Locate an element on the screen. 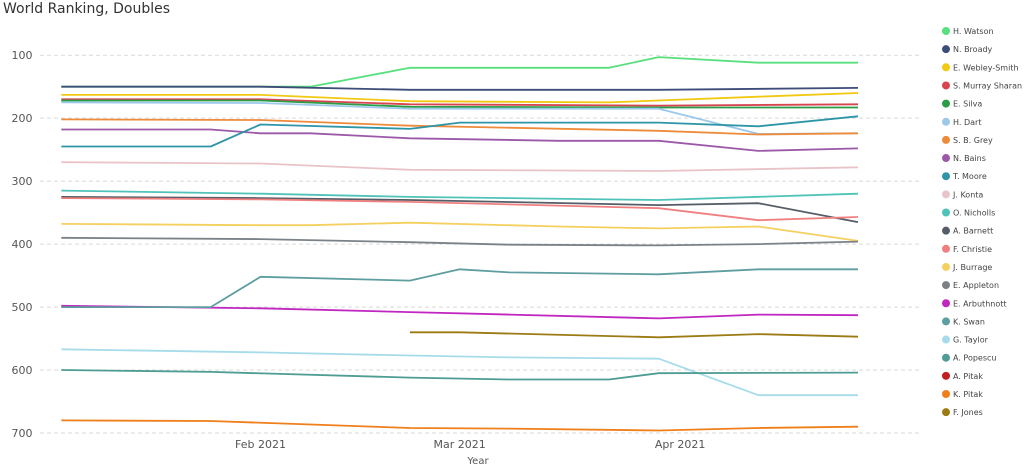  y-axis: 100 200 300 400 500 600 700 is located at coordinates (22, 244).